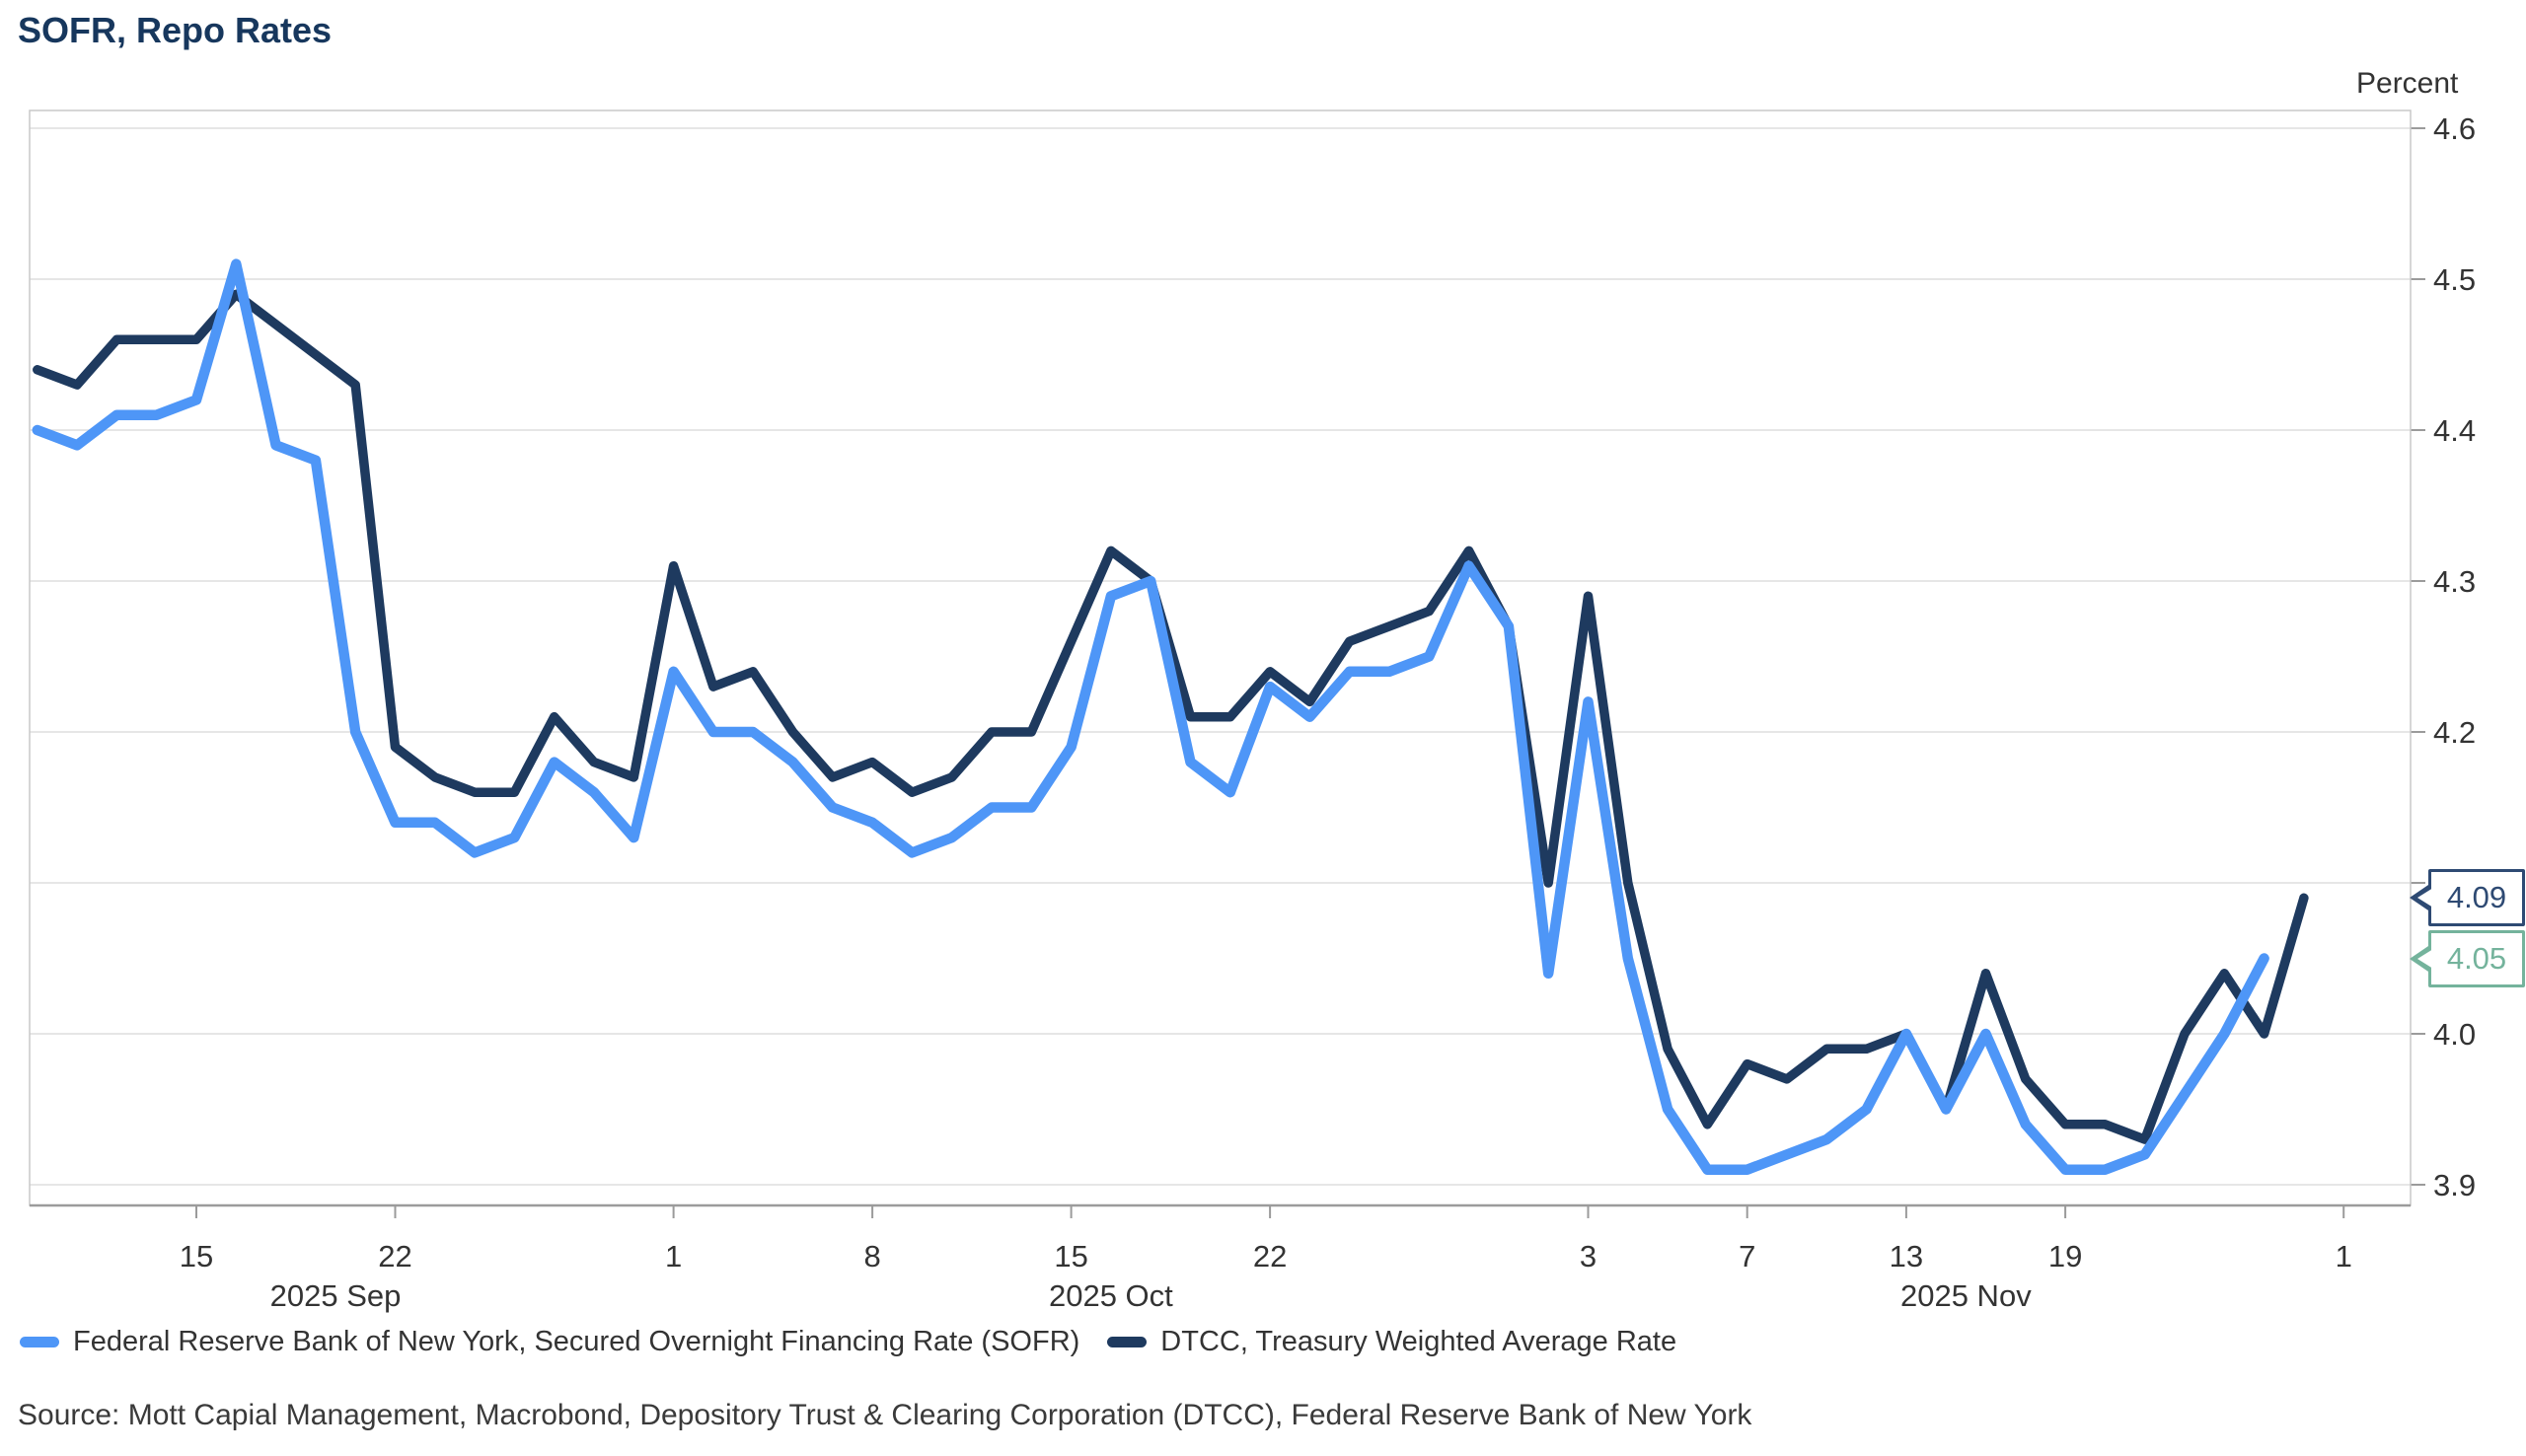  What do you see at coordinates (39, 1342) in the screenshot?
I see `sofr-series-swatch-icon` at bounding box center [39, 1342].